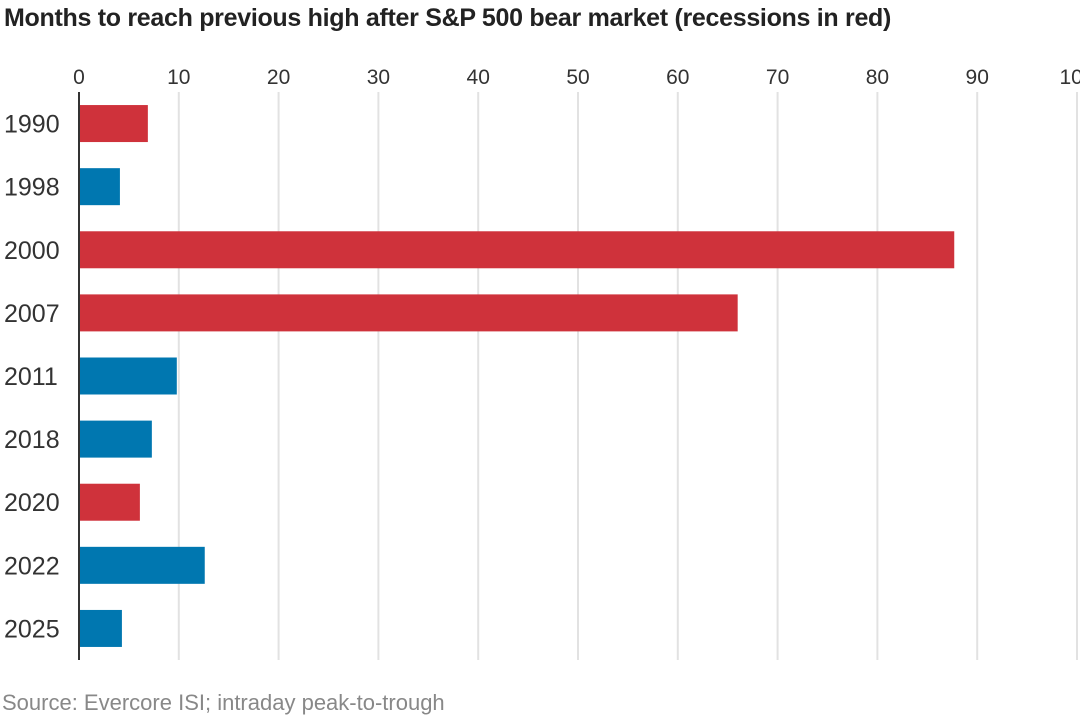 The height and width of the screenshot is (720, 1080). Describe the element at coordinates (408, 313) in the screenshot. I see `bar-2007` at that location.